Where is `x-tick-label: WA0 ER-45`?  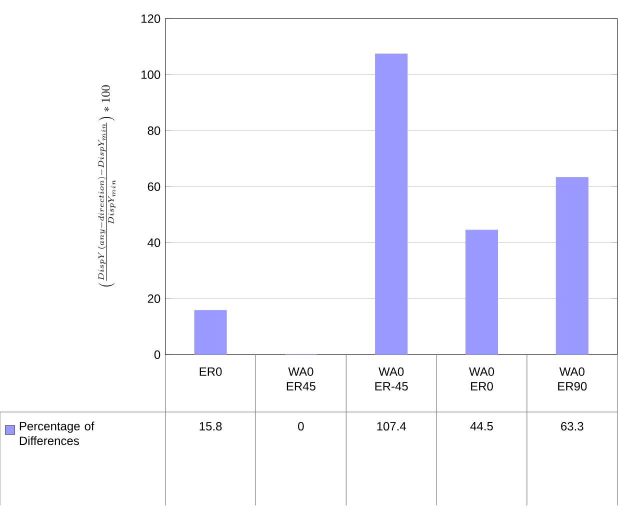 x-tick-label: WA0 ER-45 is located at coordinates (391, 379).